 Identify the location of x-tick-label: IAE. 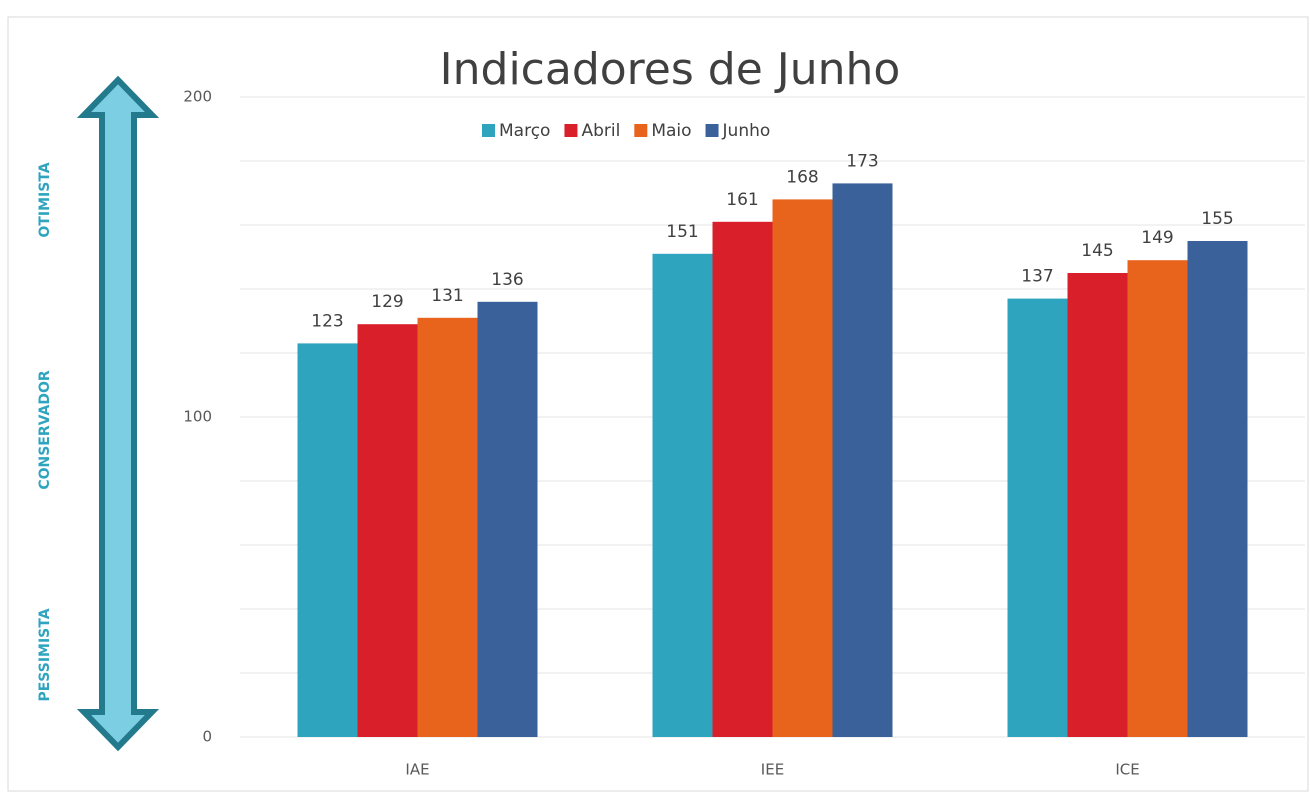
(417, 770).